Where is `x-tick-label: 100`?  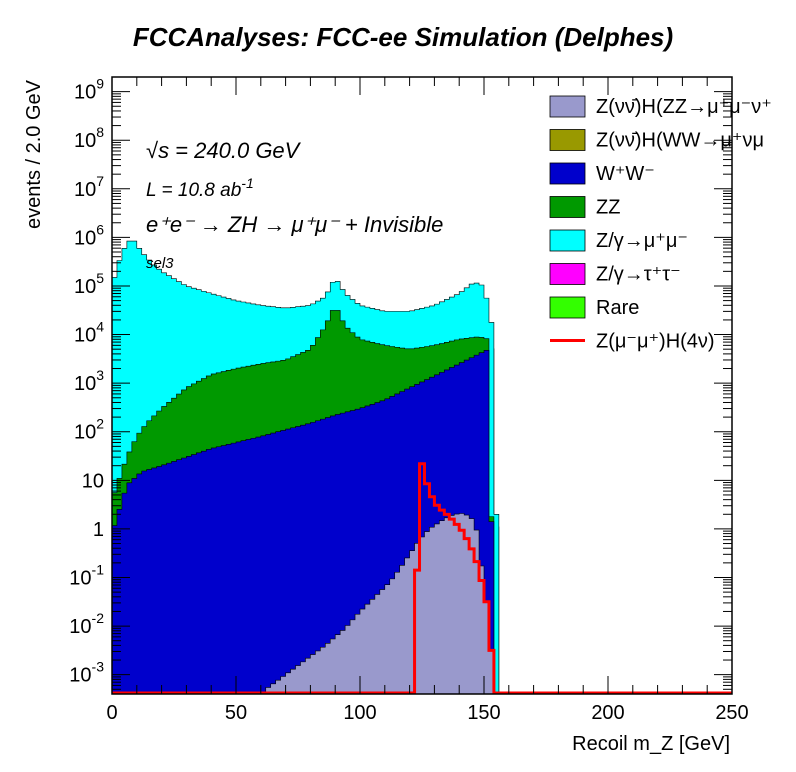
x-tick-label: 100 is located at coordinates (359, 713).